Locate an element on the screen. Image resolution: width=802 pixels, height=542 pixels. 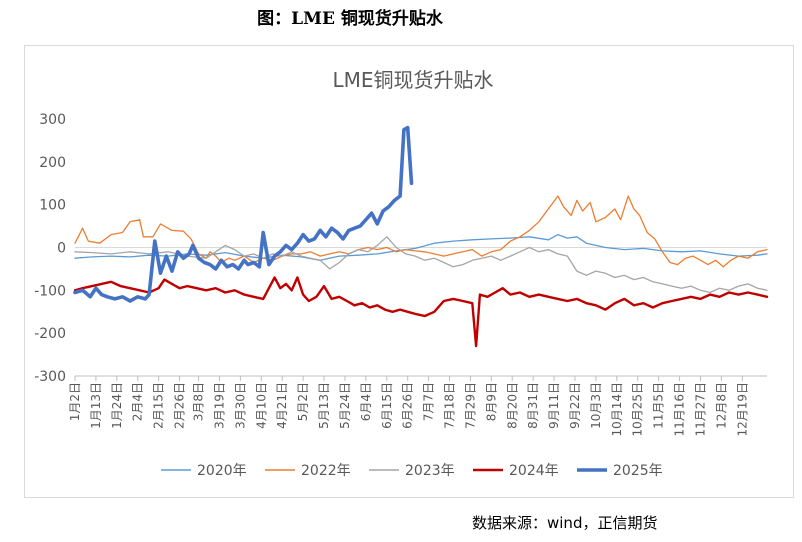
y-tick-label: -200 is located at coordinates (50, 334).